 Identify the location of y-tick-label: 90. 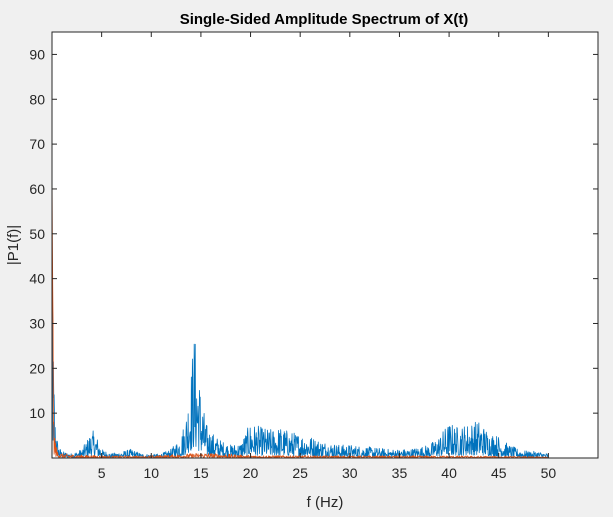
(37, 54).